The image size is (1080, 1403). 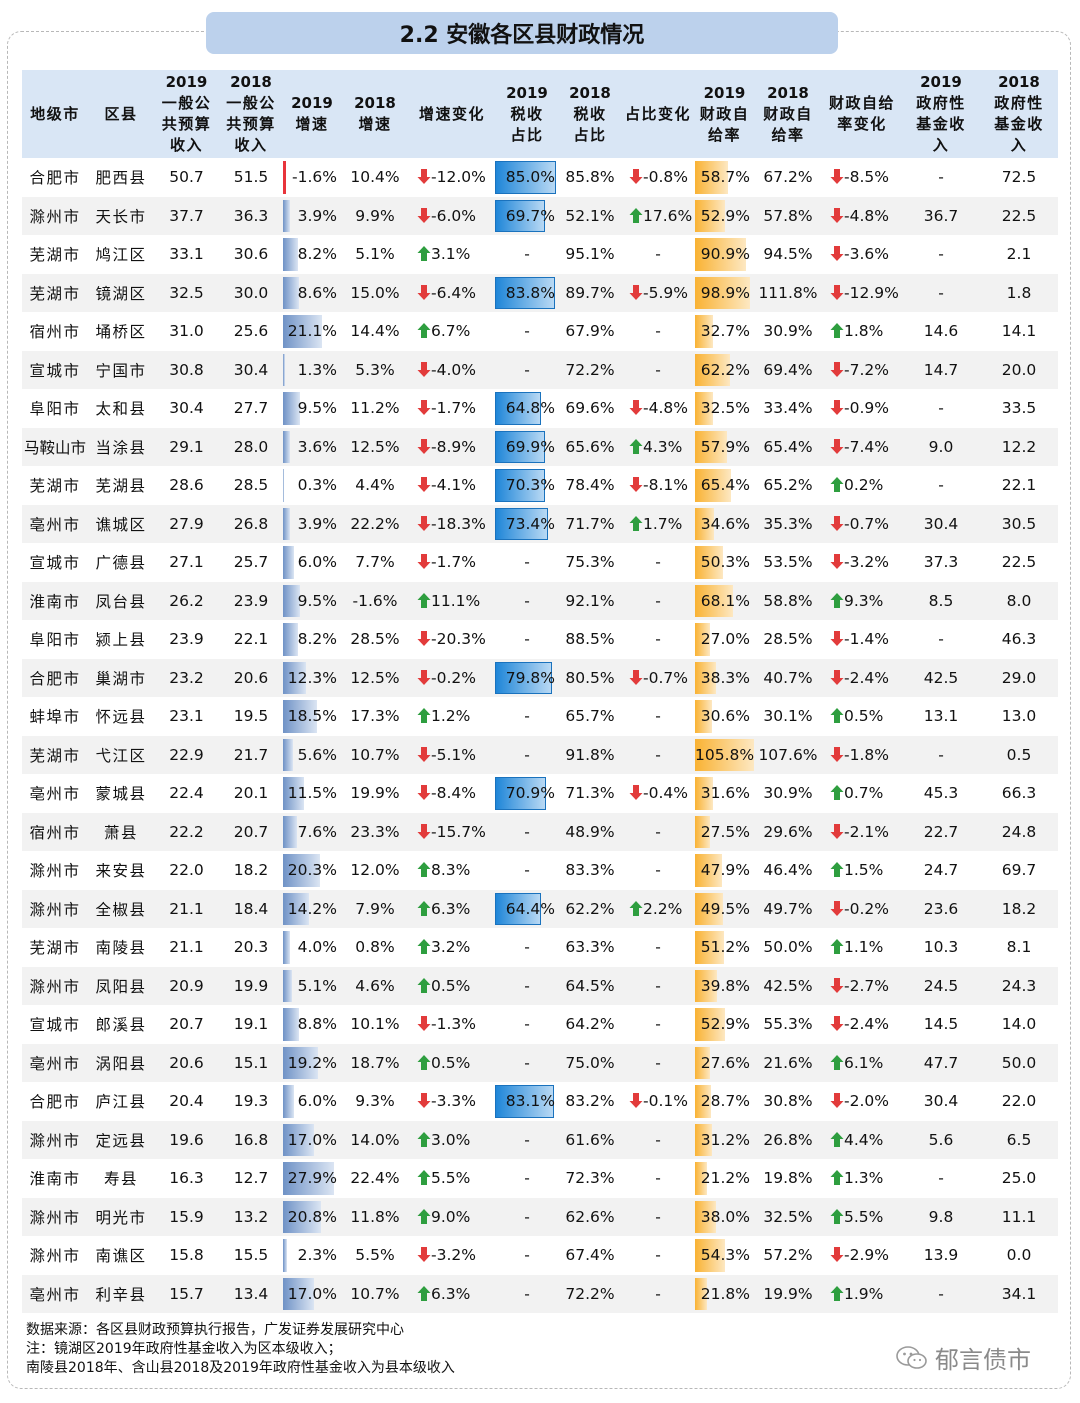 What do you see at coordinates (452, 754) in the screenshot?
I see `cell-gchg: -5.1%` at bounding box center [452, 754].